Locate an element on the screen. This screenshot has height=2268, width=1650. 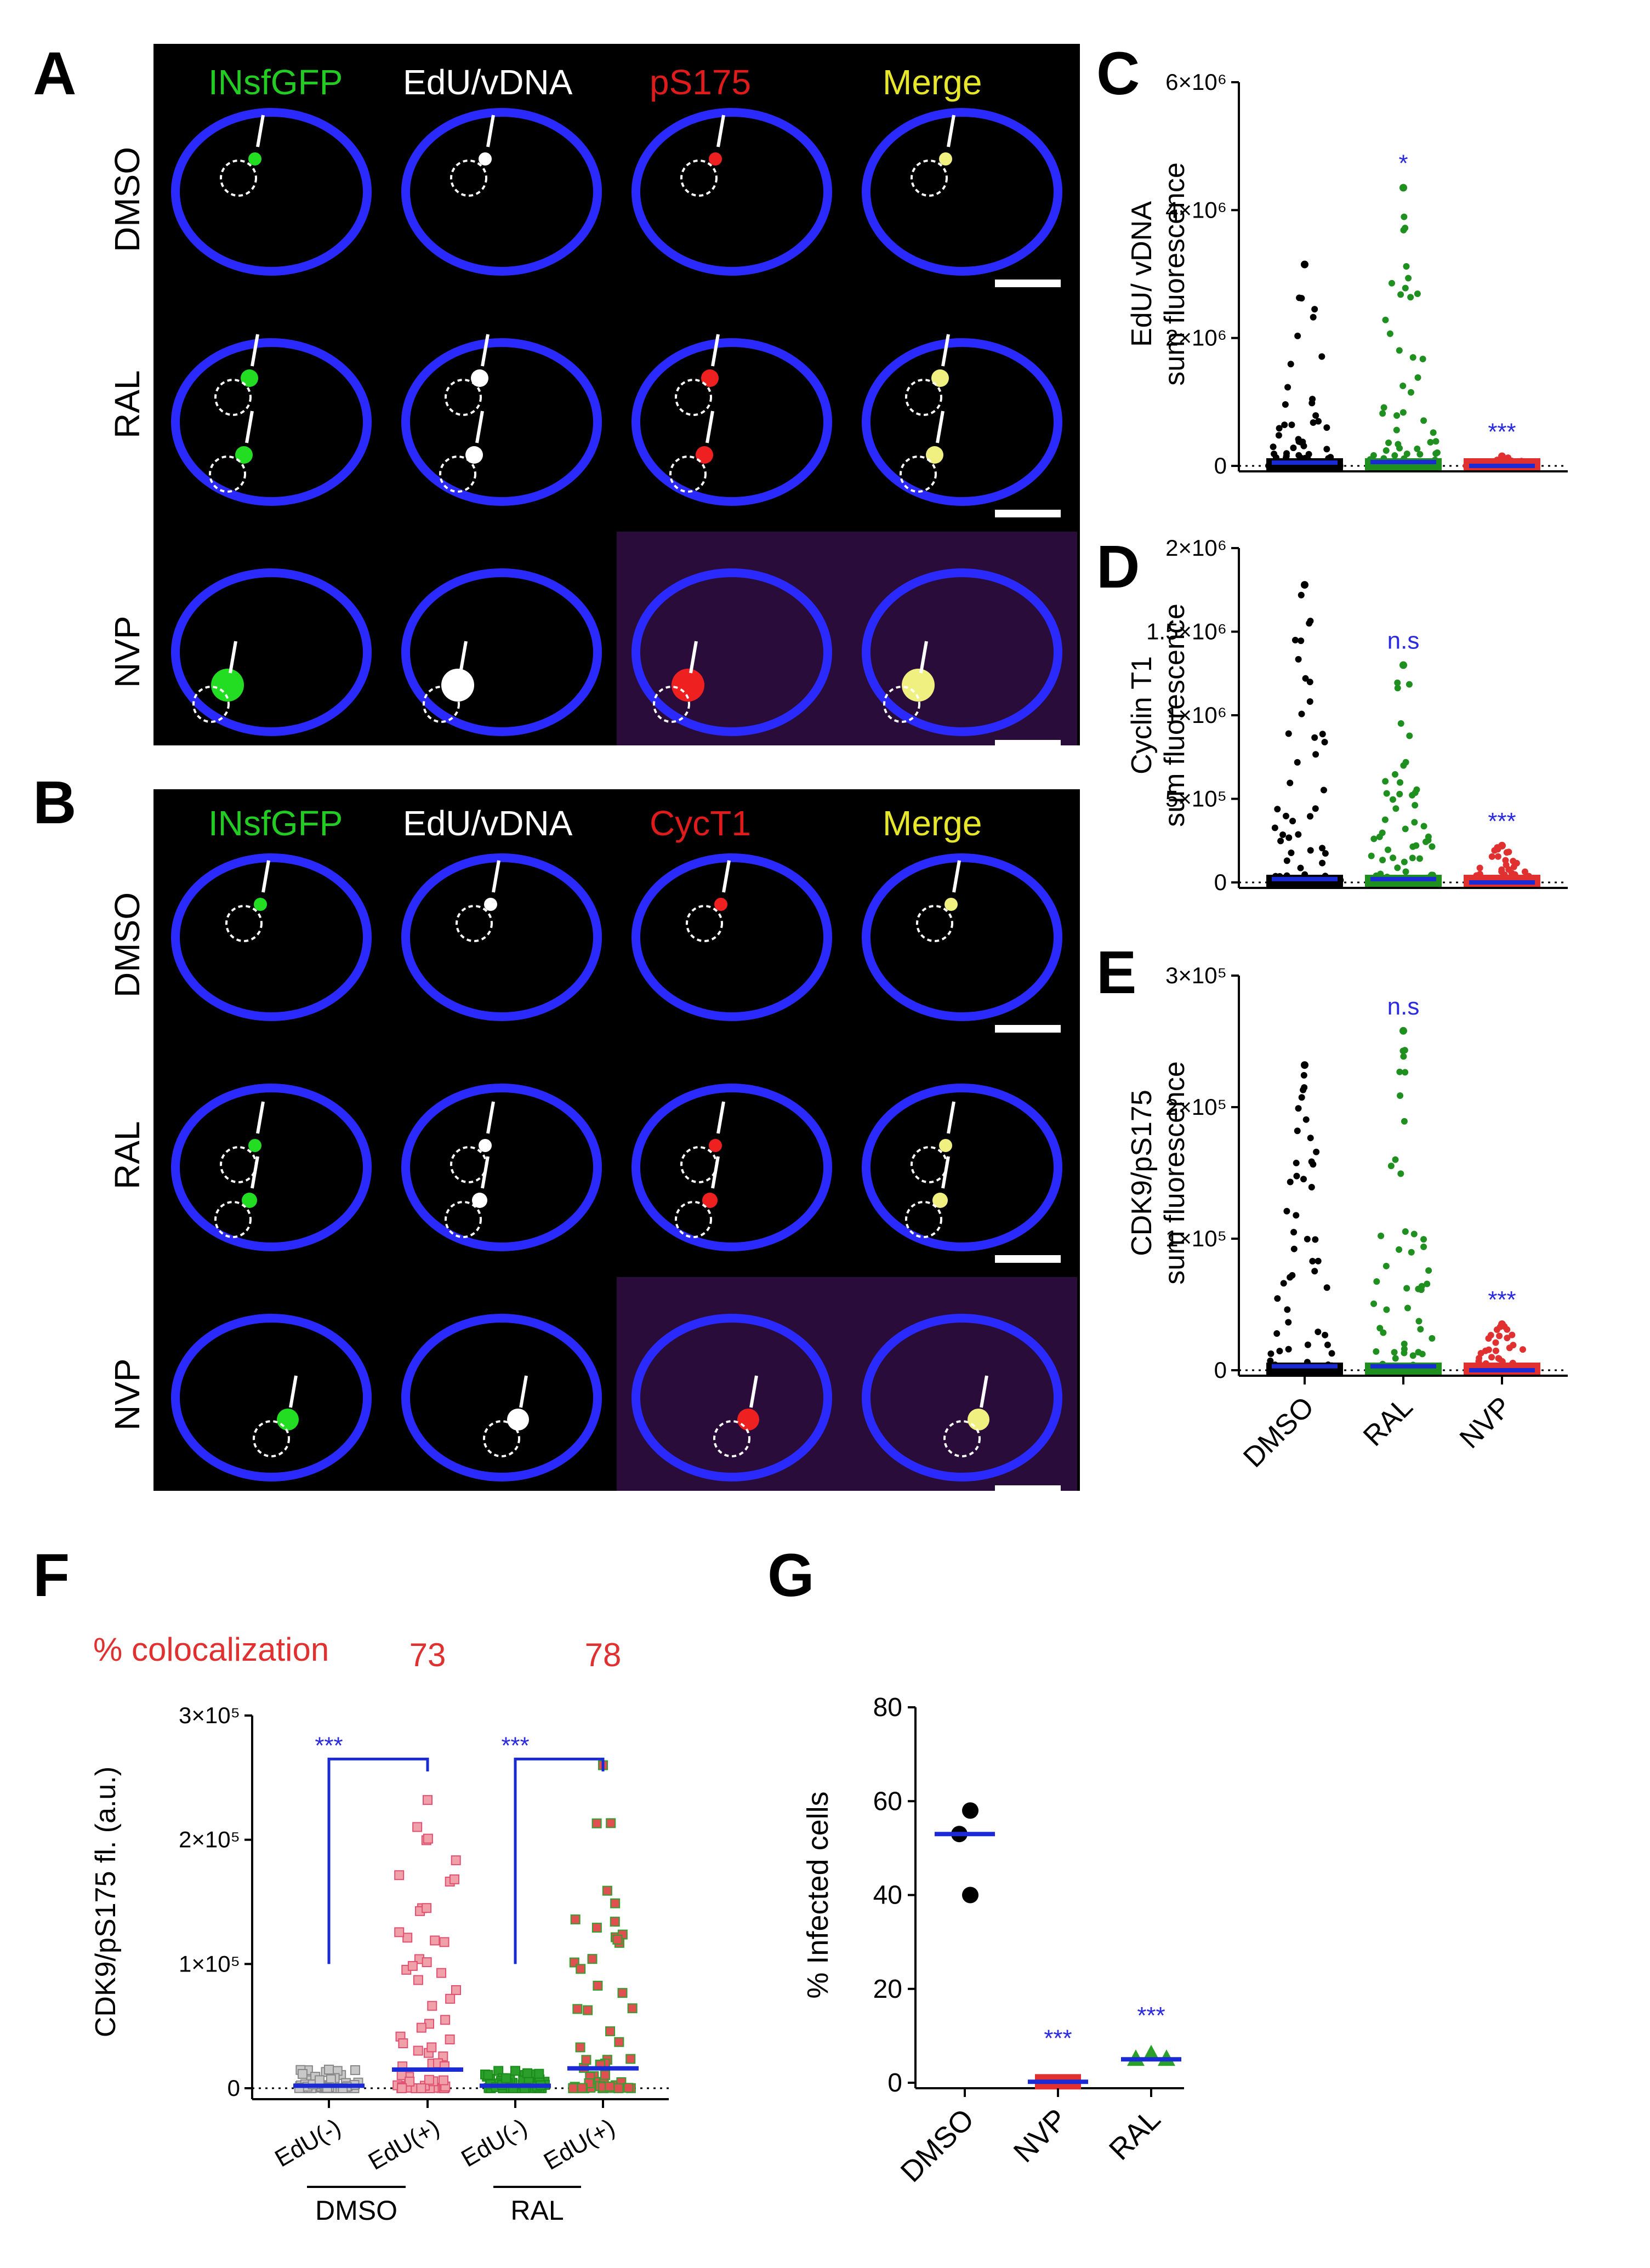
colocalization-value: 73 is located at coordinates (428, 1655).